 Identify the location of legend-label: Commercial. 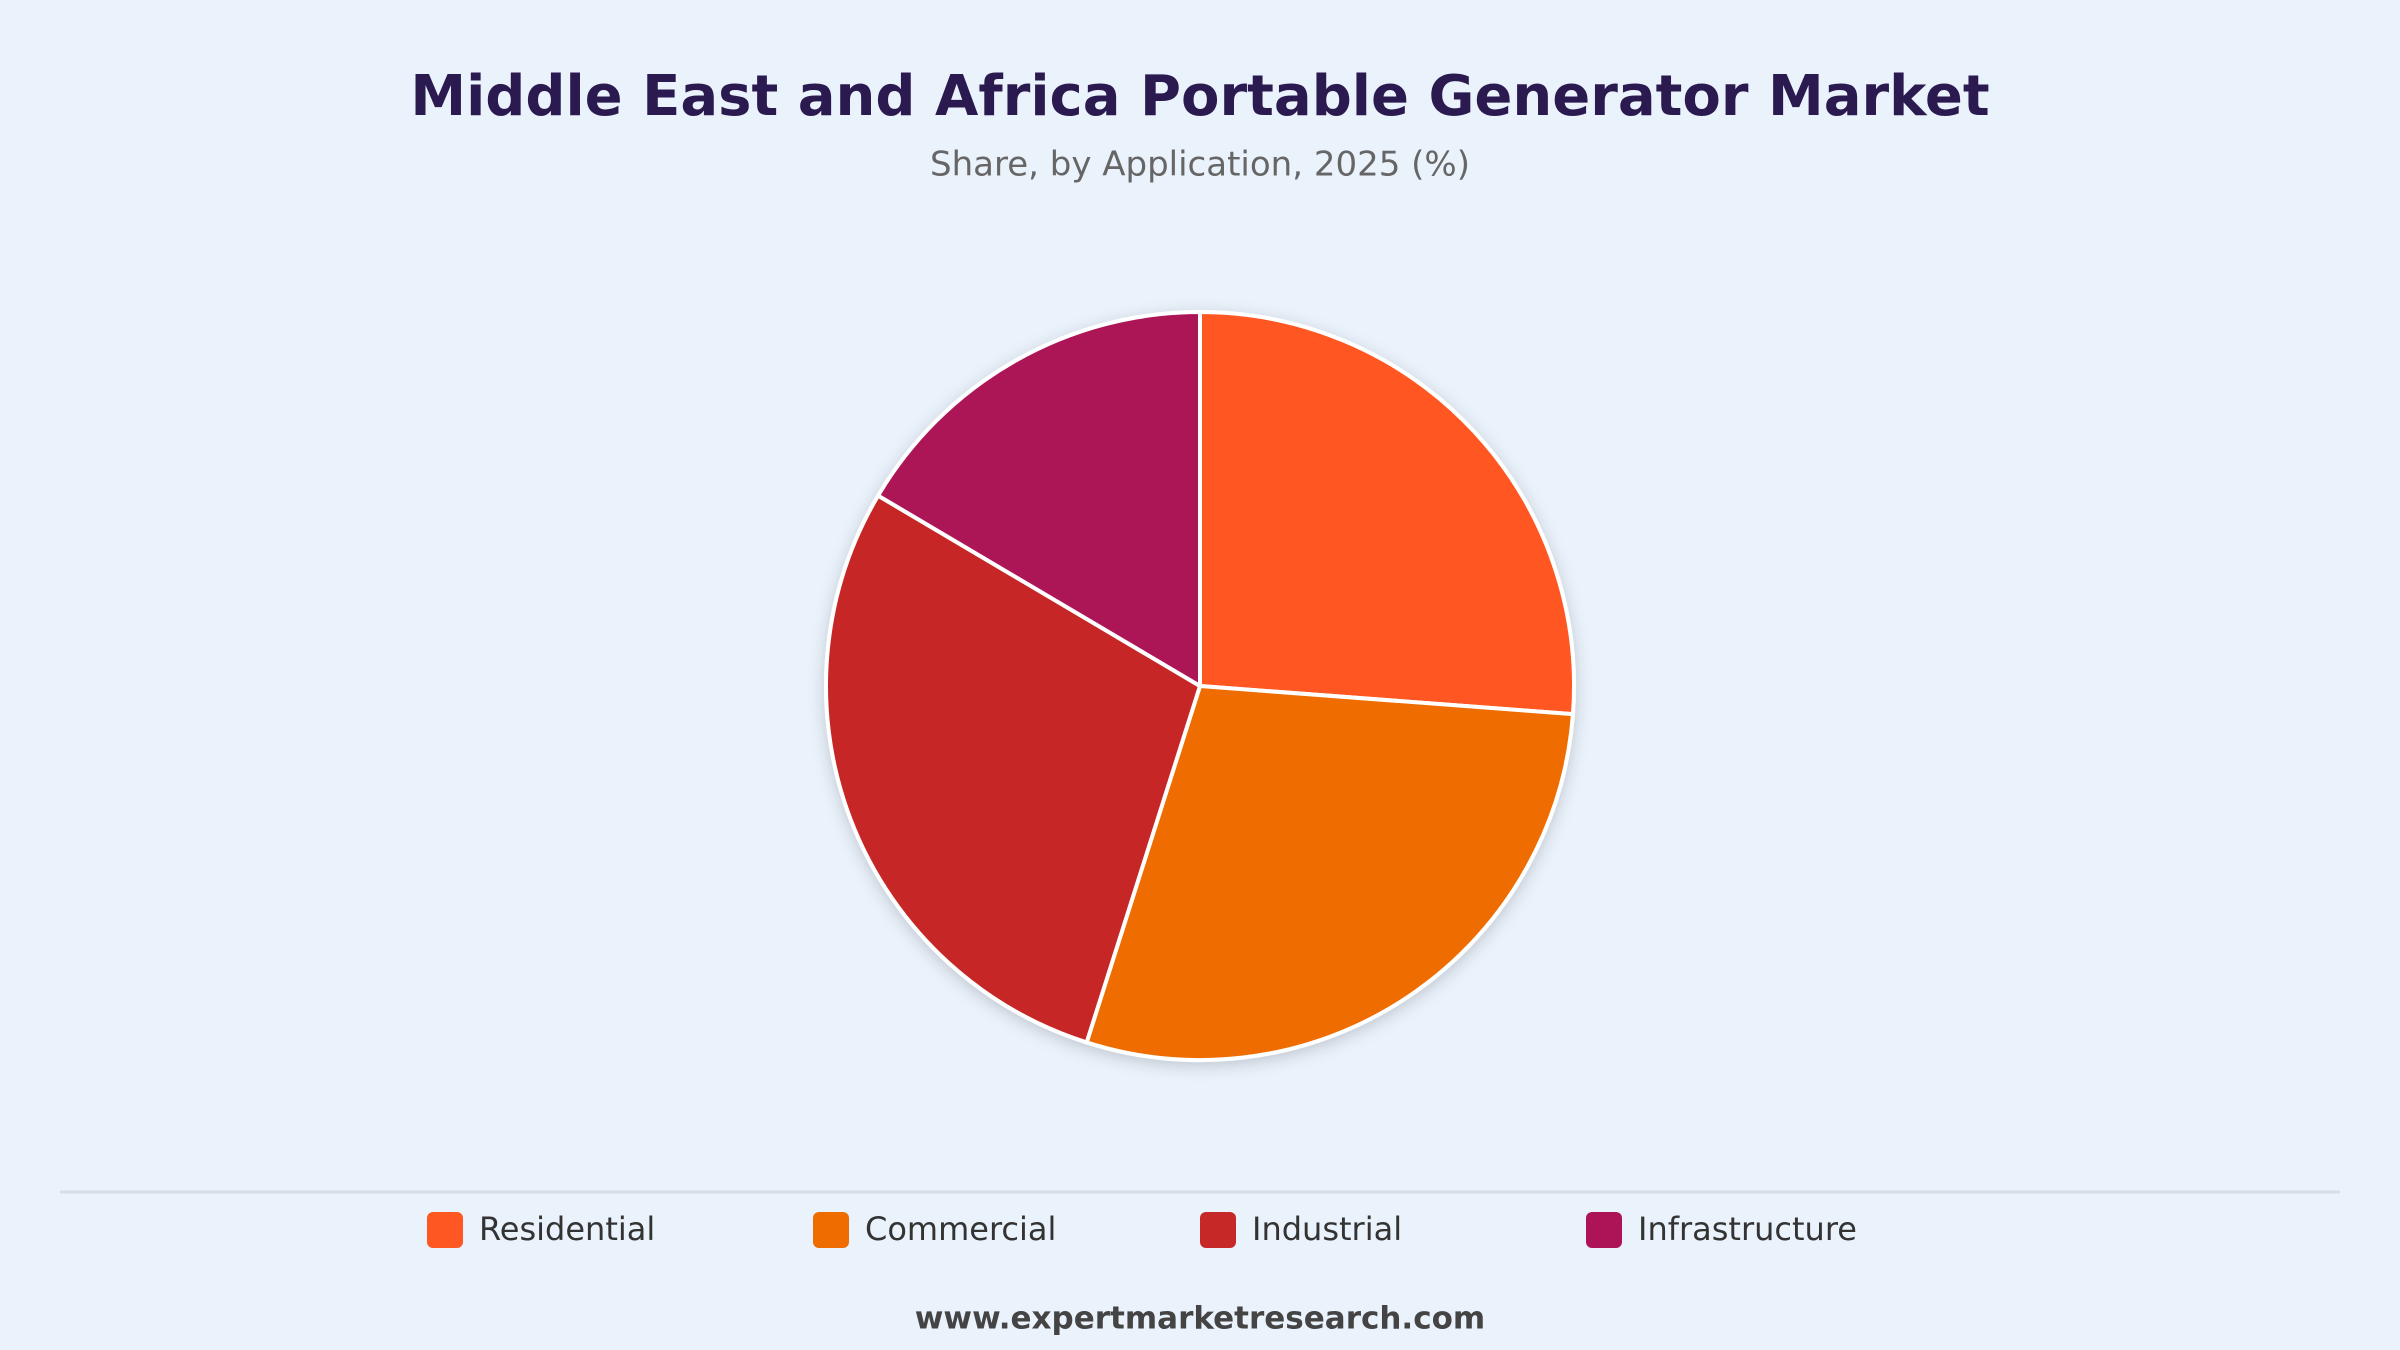
(960, 1229).